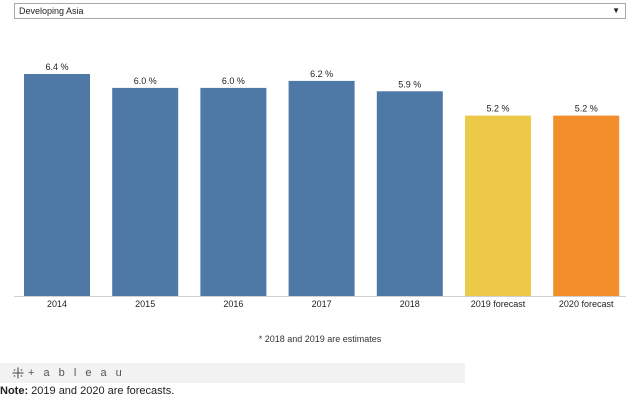 The height and width of the screenshot is (400, 640). I want to click on x-tick-label: 2016, so click(233, 304).